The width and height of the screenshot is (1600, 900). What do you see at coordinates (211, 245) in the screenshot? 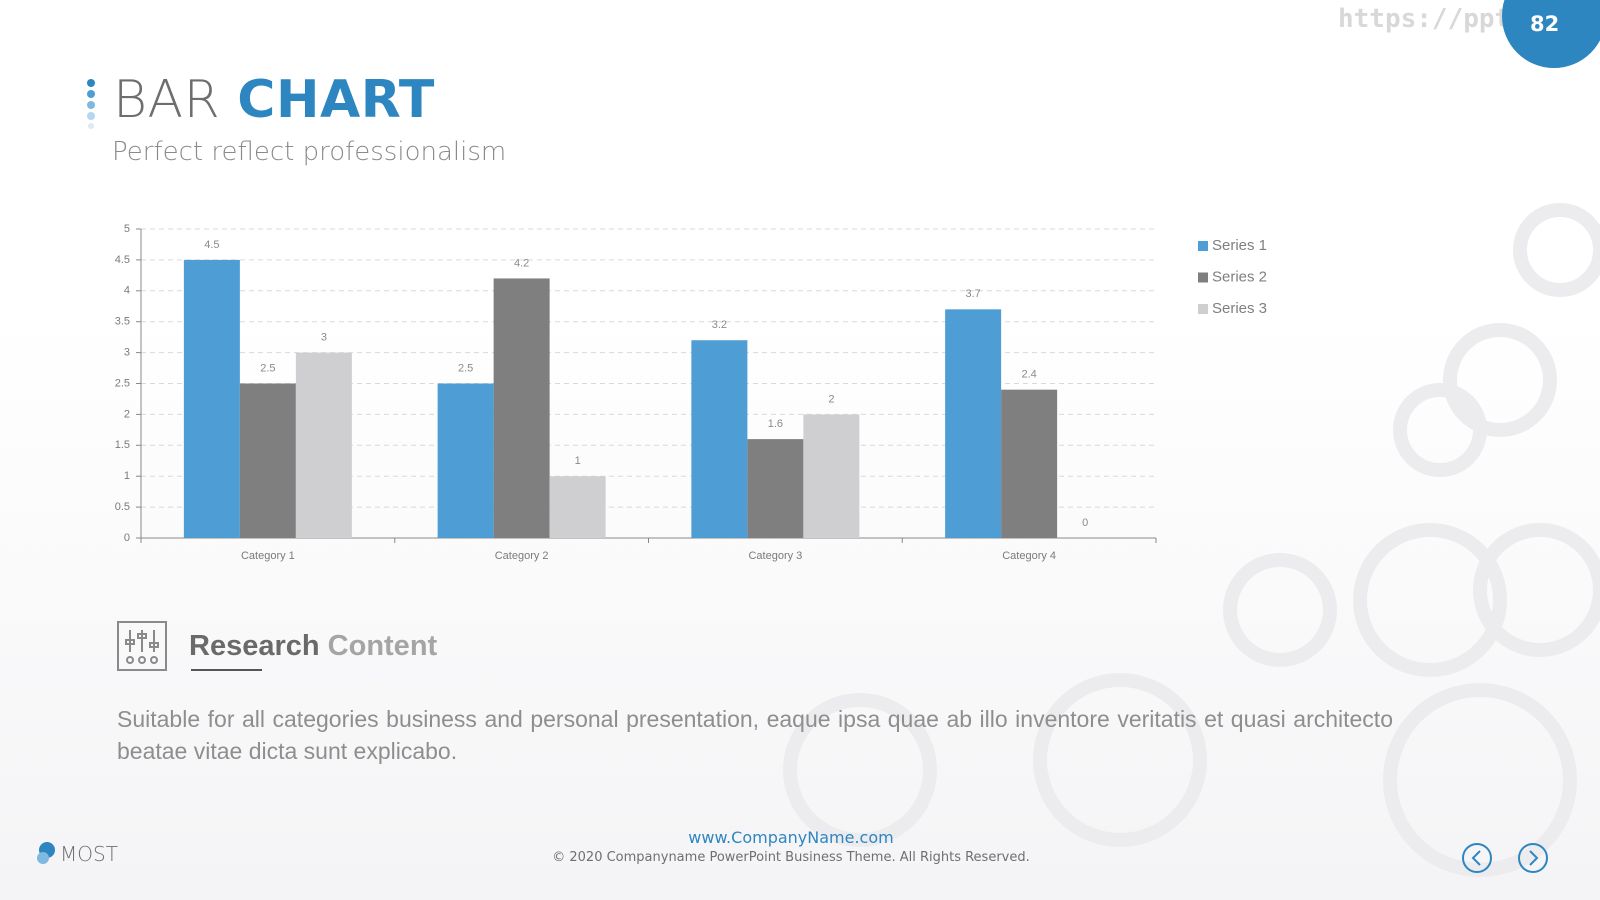
I see `data-label: 4.5` at bounding box center [211, 245].